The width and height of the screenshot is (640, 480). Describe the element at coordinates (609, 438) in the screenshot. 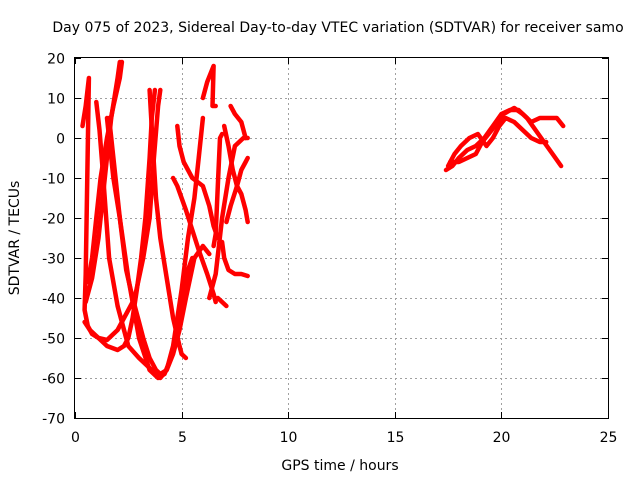

I see `x-tick-label: 25` at that location.